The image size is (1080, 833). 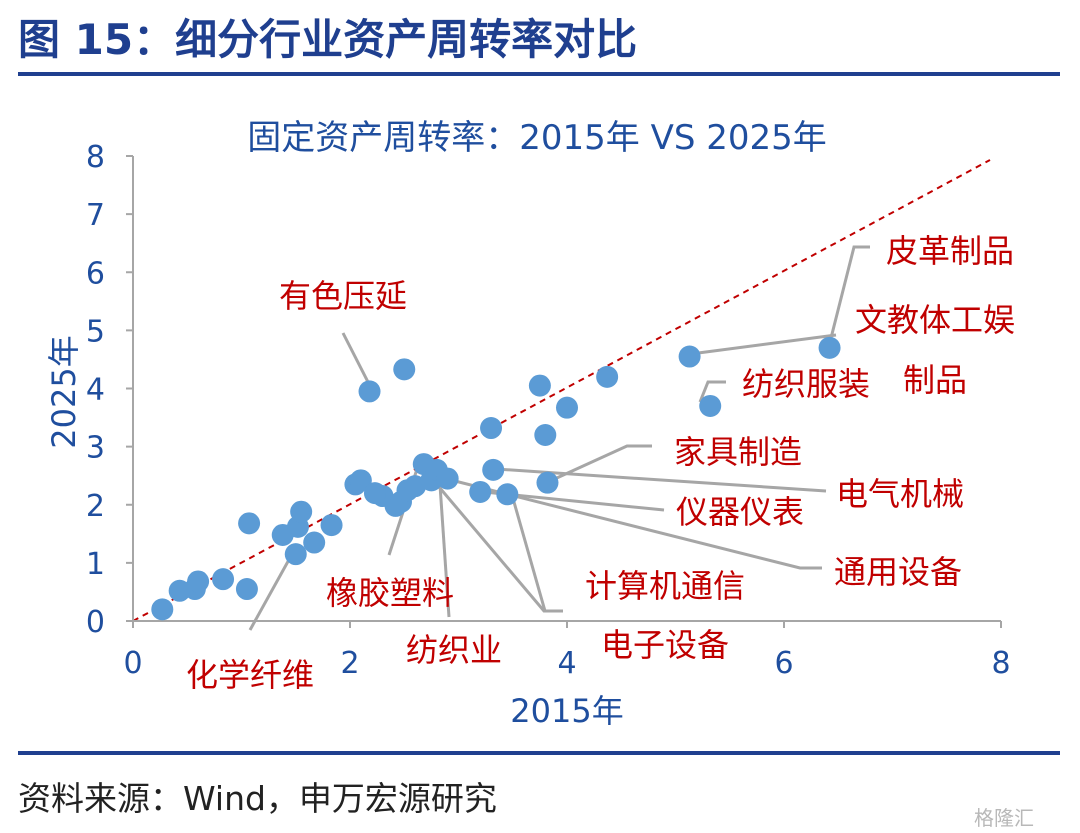 I want to click on annotation-label: 电子设备, so click(x=665, y=645).